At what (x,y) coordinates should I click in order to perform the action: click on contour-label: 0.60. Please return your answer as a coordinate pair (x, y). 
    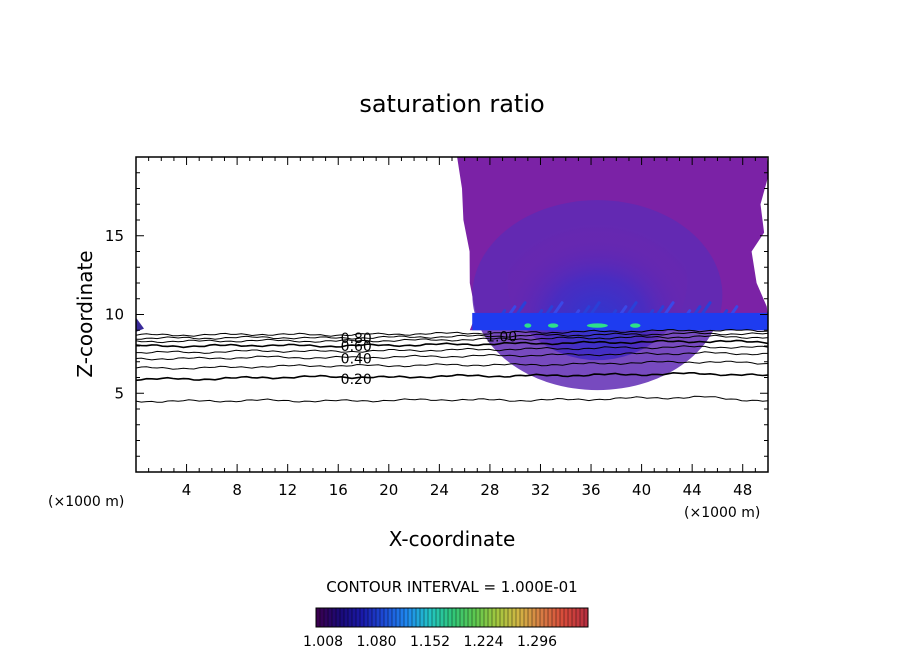
    Looking at the image, I should click on (356, 347).